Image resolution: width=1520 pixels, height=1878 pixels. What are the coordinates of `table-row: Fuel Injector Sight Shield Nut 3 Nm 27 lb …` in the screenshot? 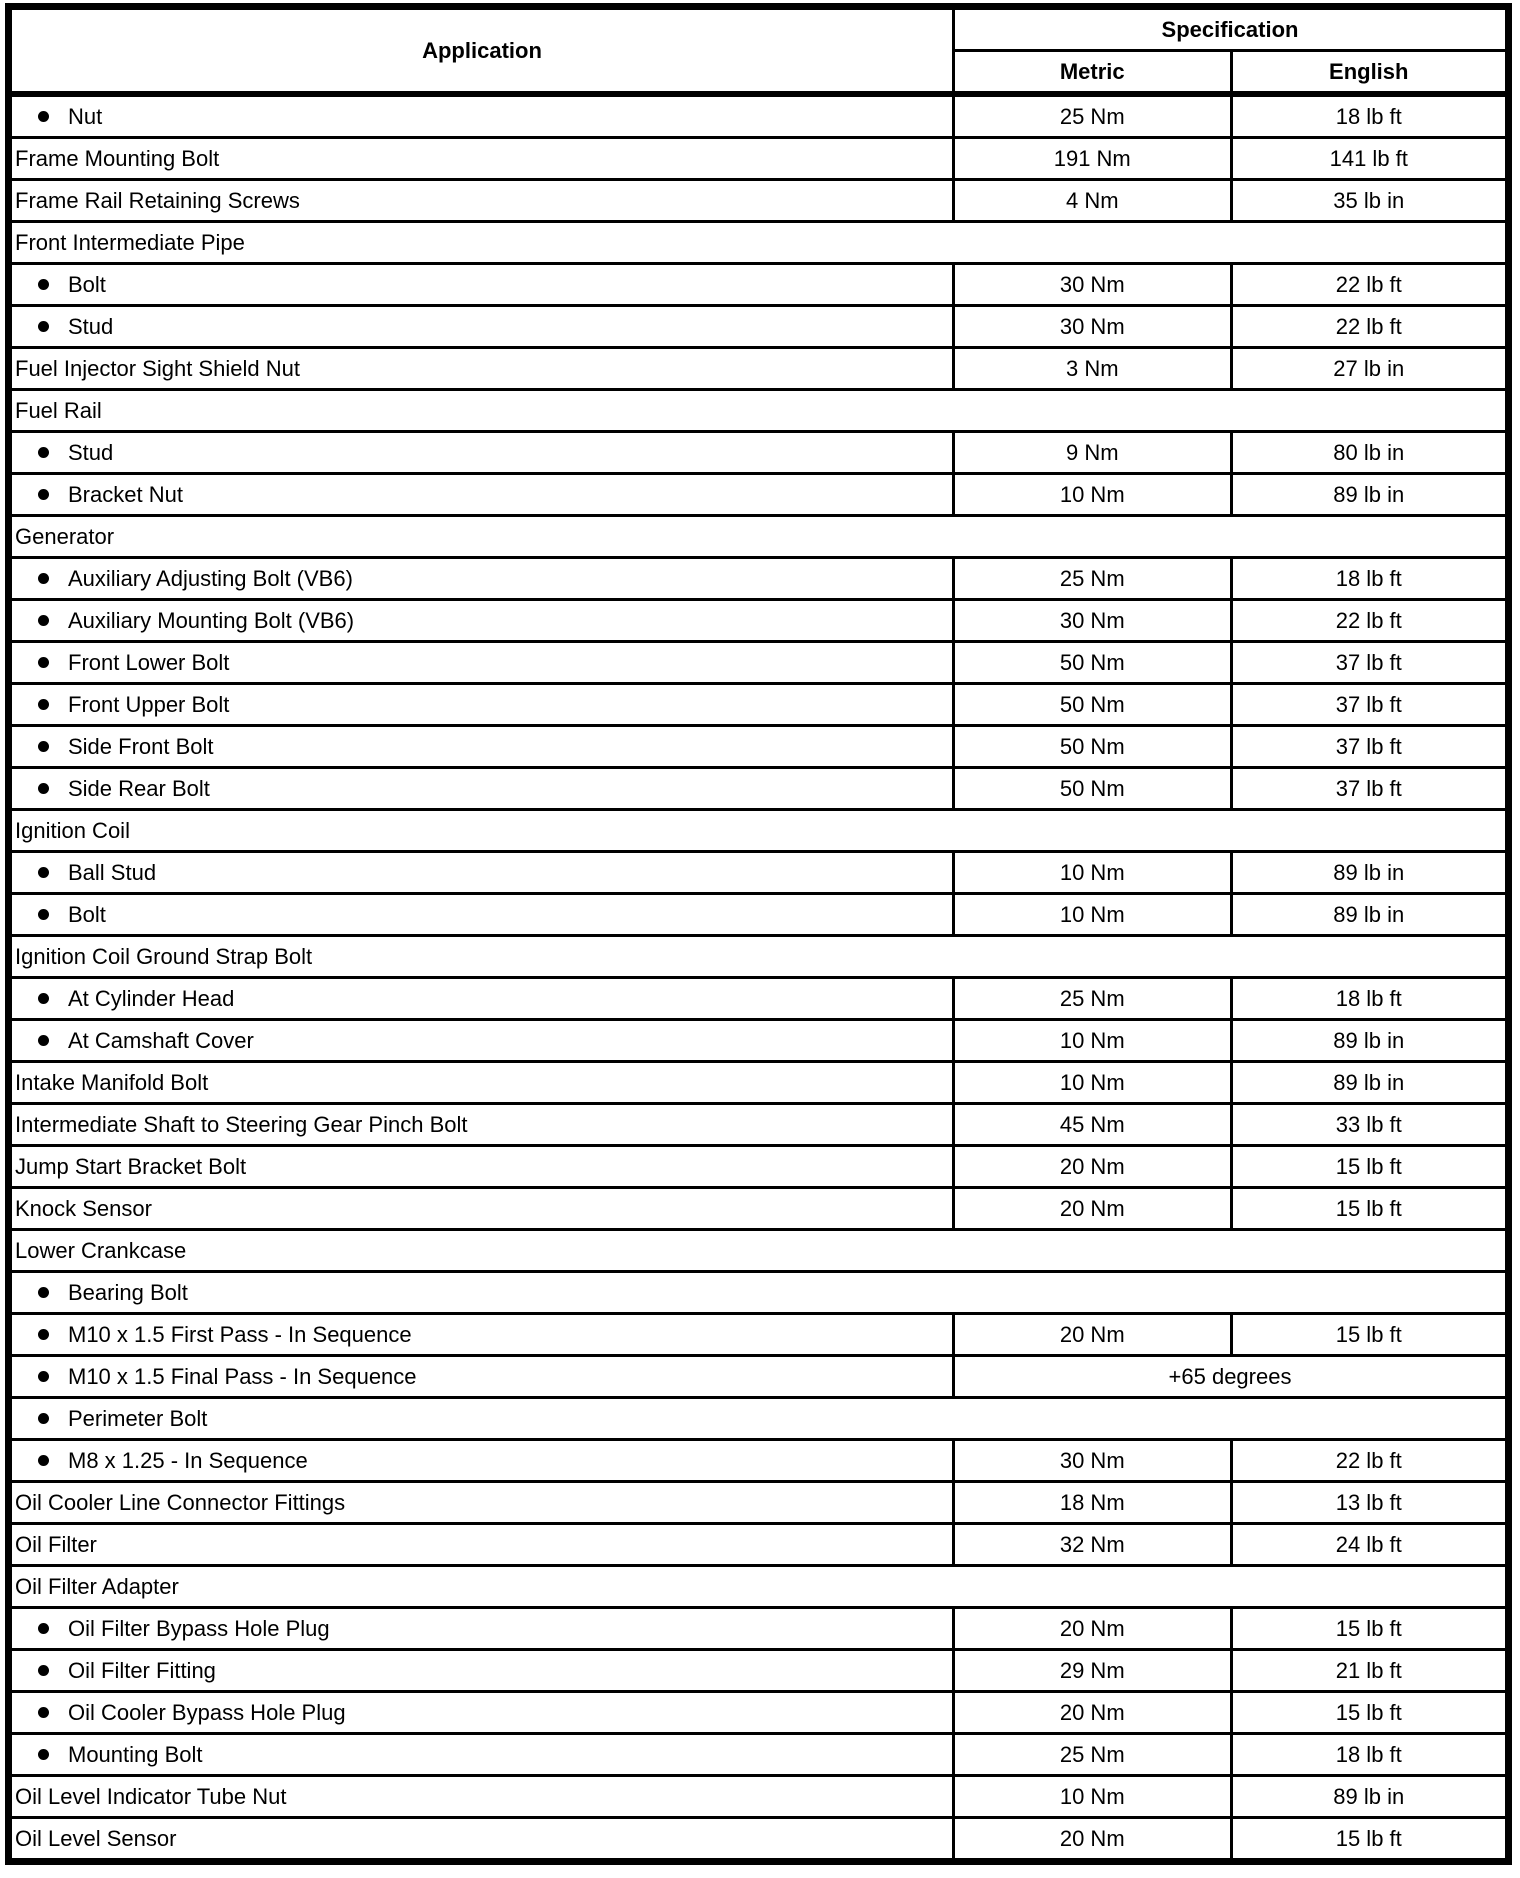 It's located at (758, 368).